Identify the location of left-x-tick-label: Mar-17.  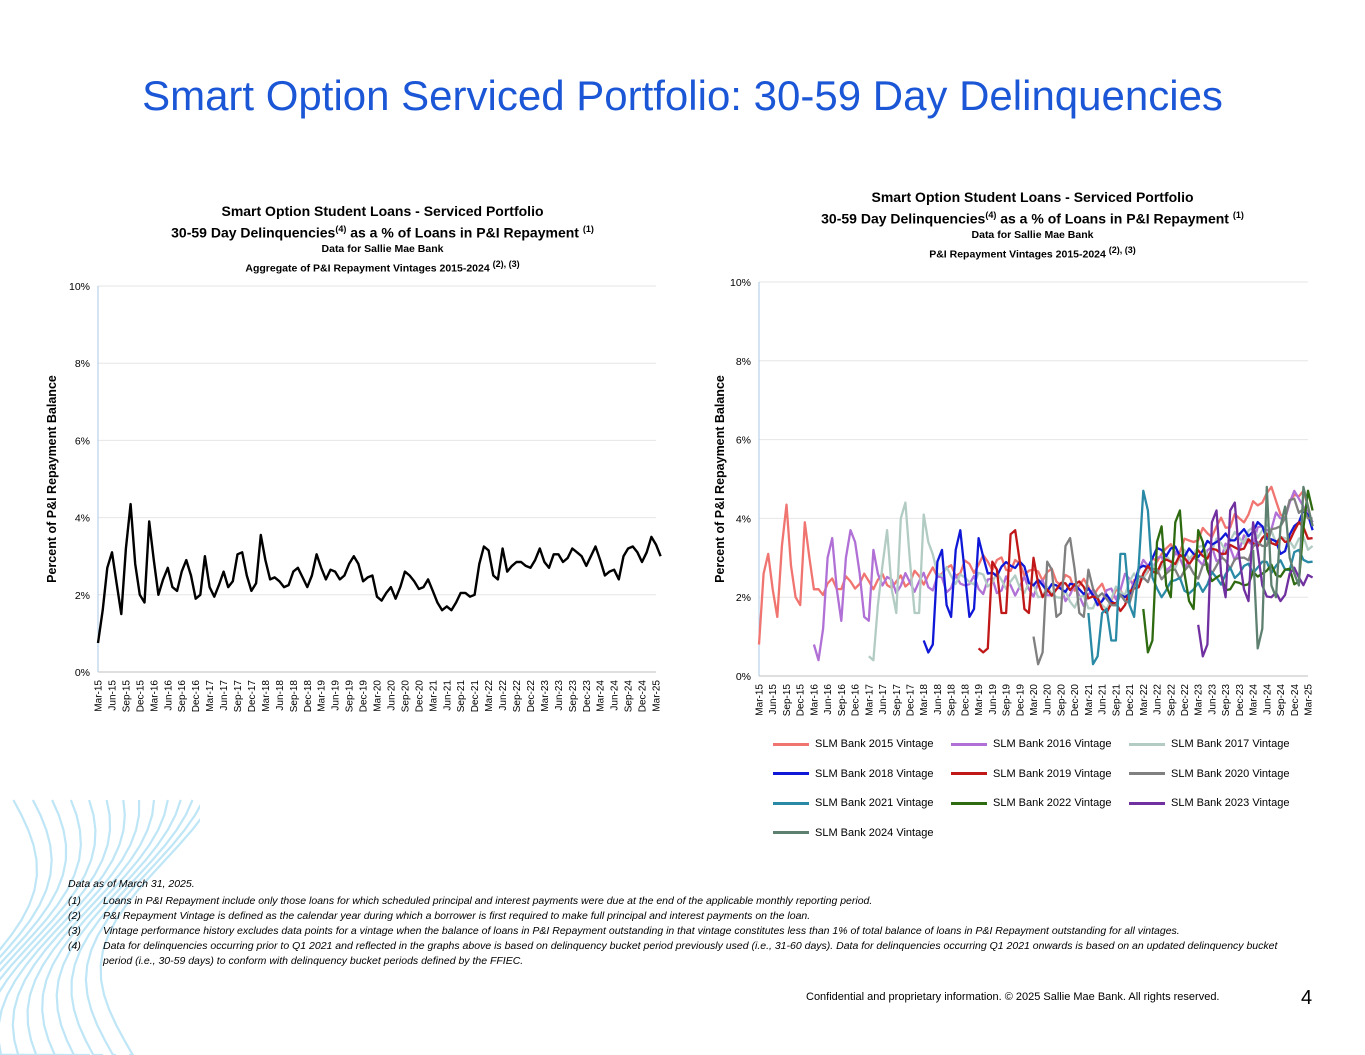
(210, 696).